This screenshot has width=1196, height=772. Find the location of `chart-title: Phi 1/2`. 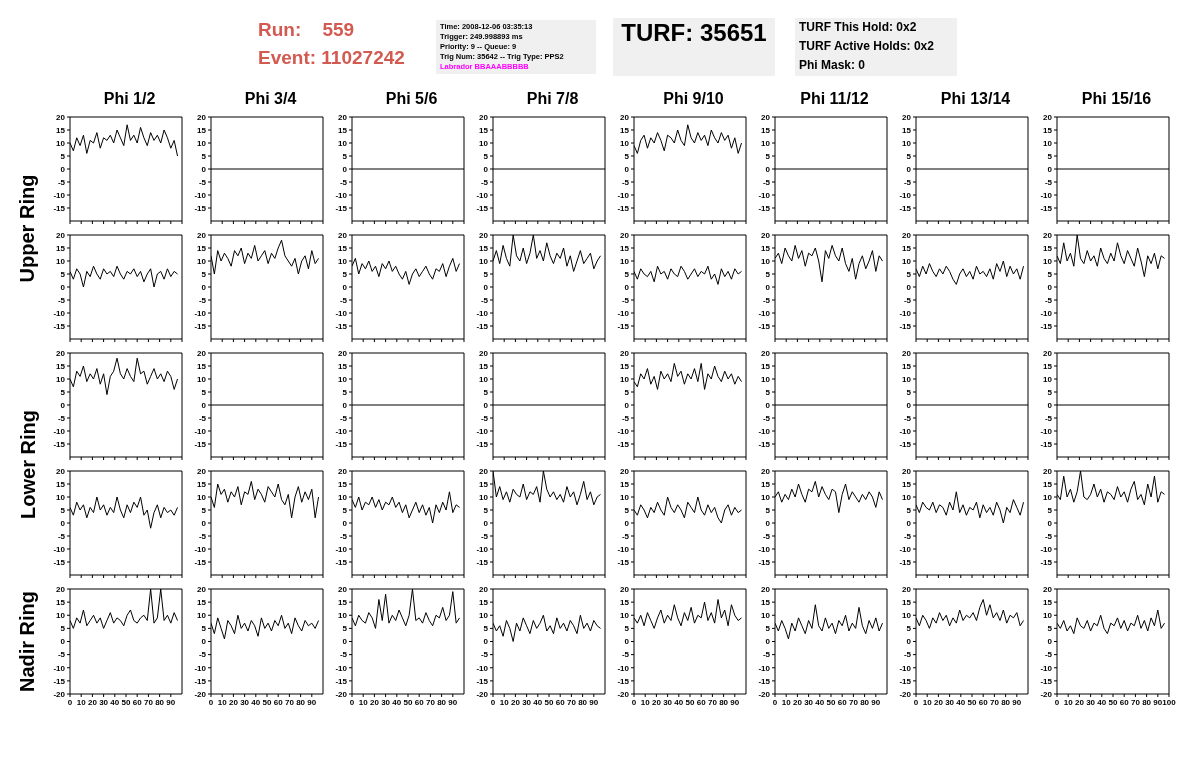

chart-title: Phi 1/2 is located at coordinates (129, 99).